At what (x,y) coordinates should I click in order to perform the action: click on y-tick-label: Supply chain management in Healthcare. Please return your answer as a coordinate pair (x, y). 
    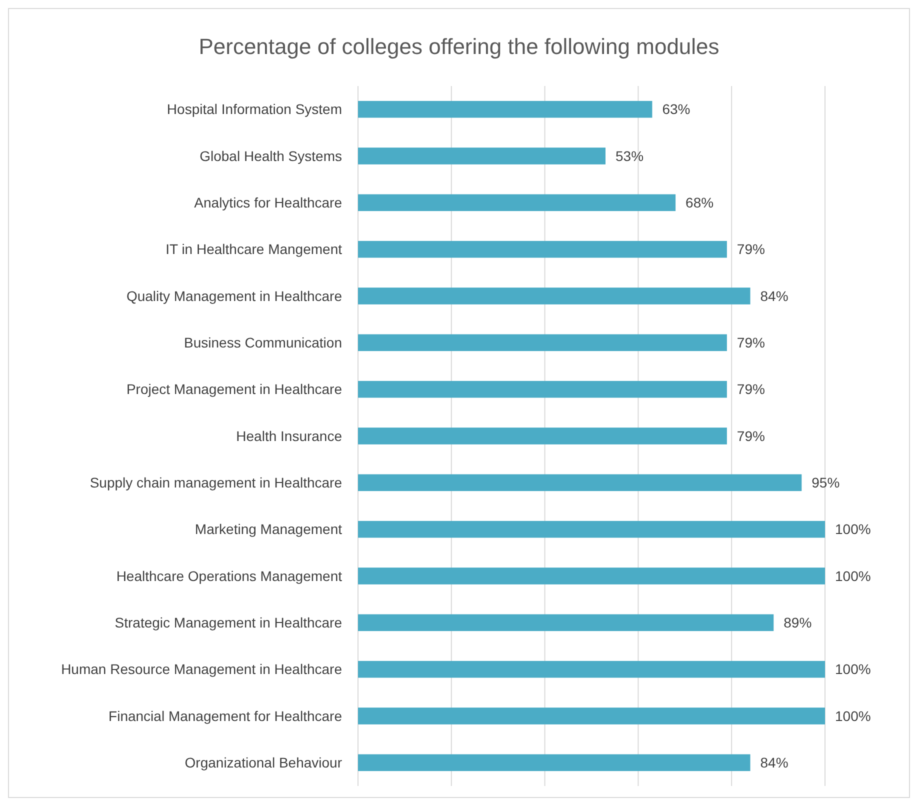
    Looking at the image, I should click on (216, 482).